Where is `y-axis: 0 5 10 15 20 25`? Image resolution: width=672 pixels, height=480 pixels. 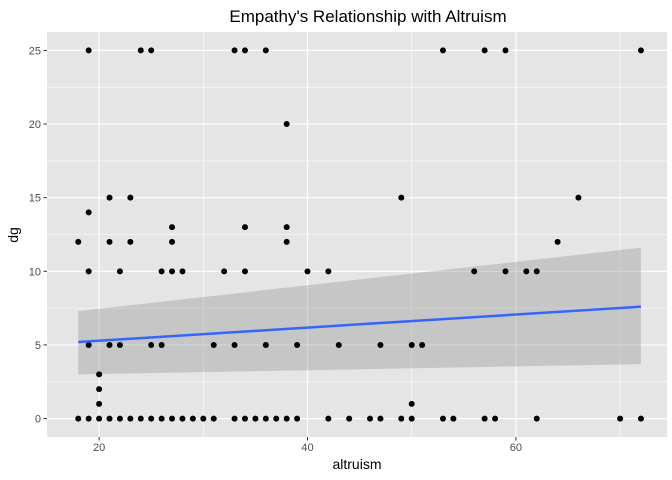
y-axis: 0 5 10 15 20 25 is located at coordinates (38, 235).